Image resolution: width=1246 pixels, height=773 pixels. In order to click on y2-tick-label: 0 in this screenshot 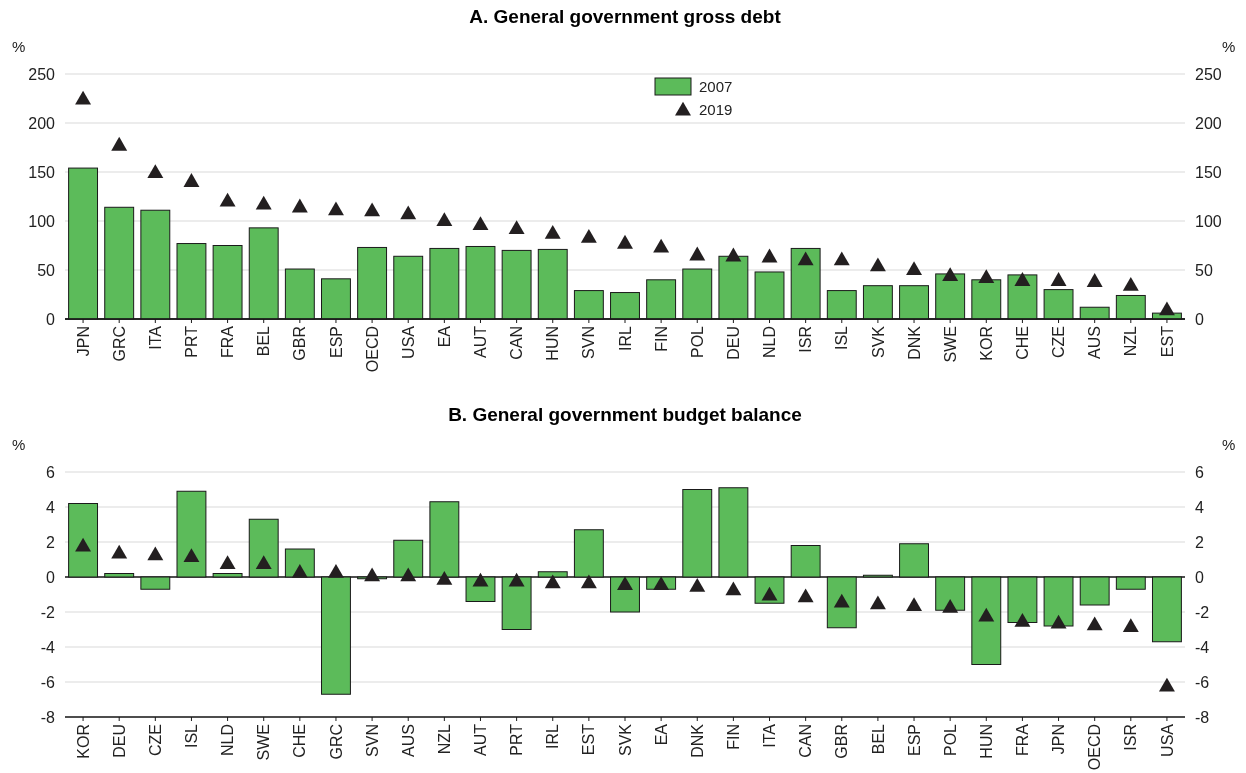, I will do `click(1199, 577)`.